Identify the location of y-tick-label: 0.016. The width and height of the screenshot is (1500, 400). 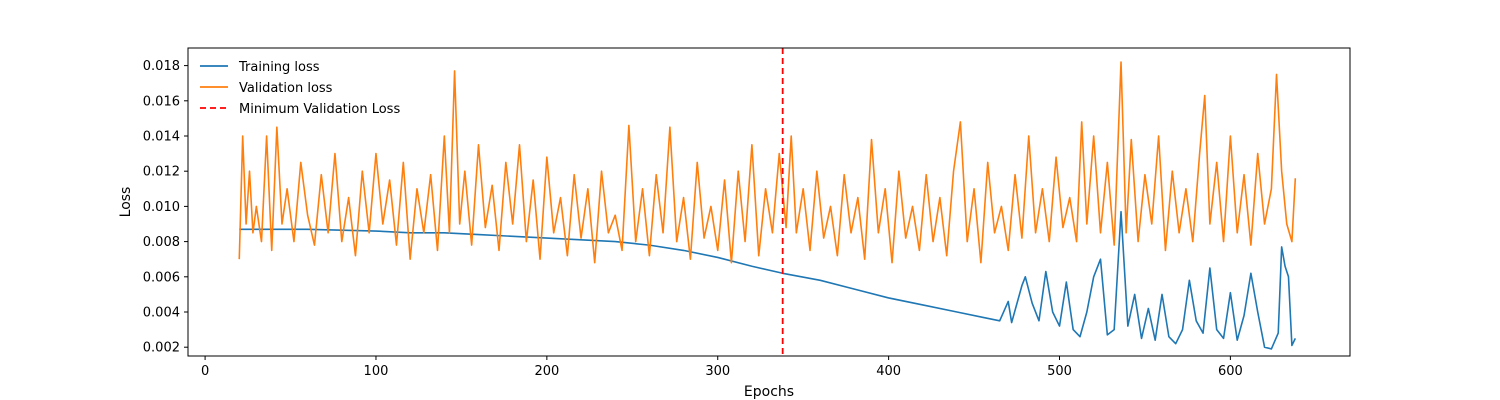
(161, 101).